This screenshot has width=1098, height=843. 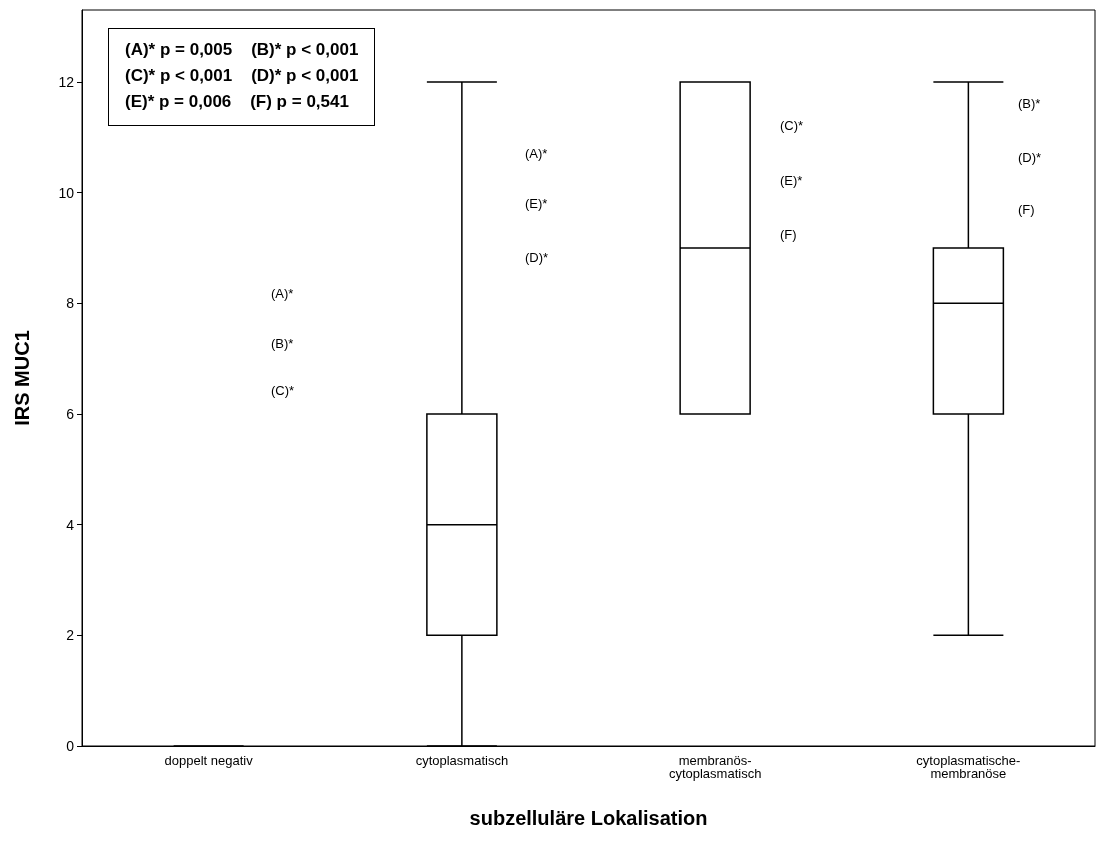 What do you see at coordinates (242, 50) in the screenshot?
I see `annotation: (A)* p = 0,005 (B)* p < 0,001` at bounding box center [242, 50].